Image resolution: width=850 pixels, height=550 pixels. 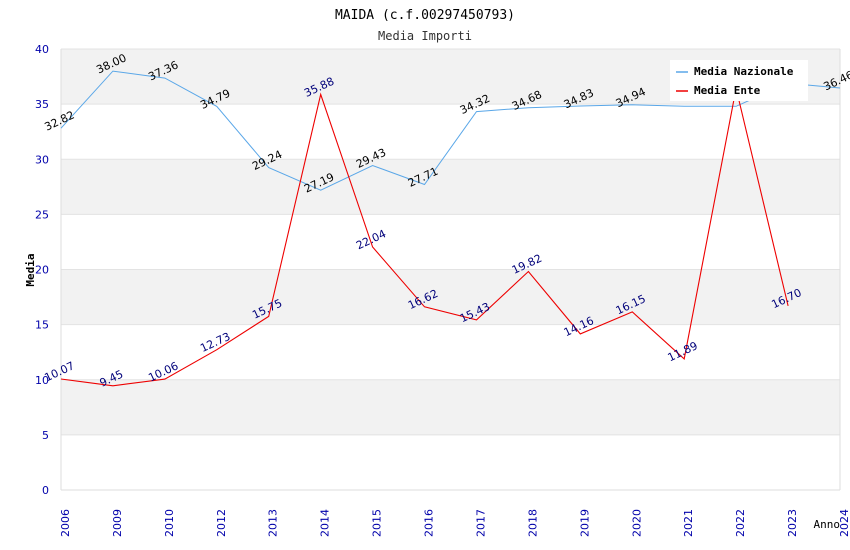 What do you see at coordinates (584, 523) in the screenshot?
I see `x-tick-label: 2019` at bounding box center [584, 523].